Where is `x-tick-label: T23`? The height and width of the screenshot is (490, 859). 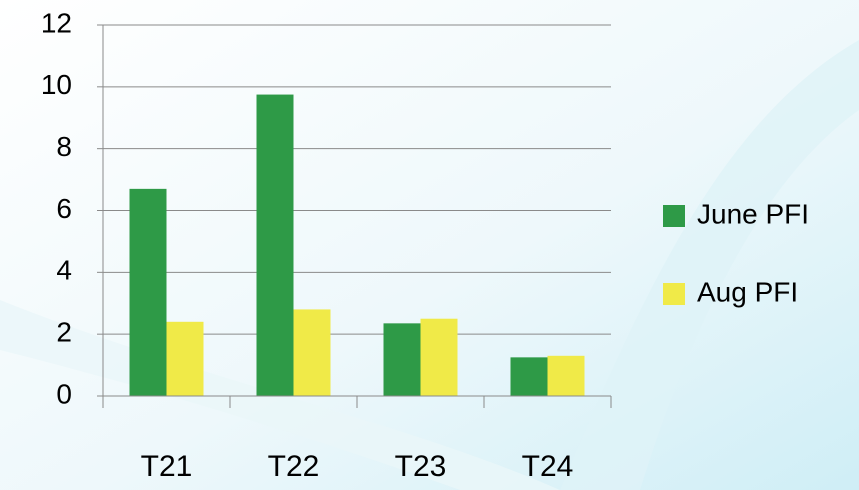 x-tick-label: T23 is located at coordinates (421, 466).